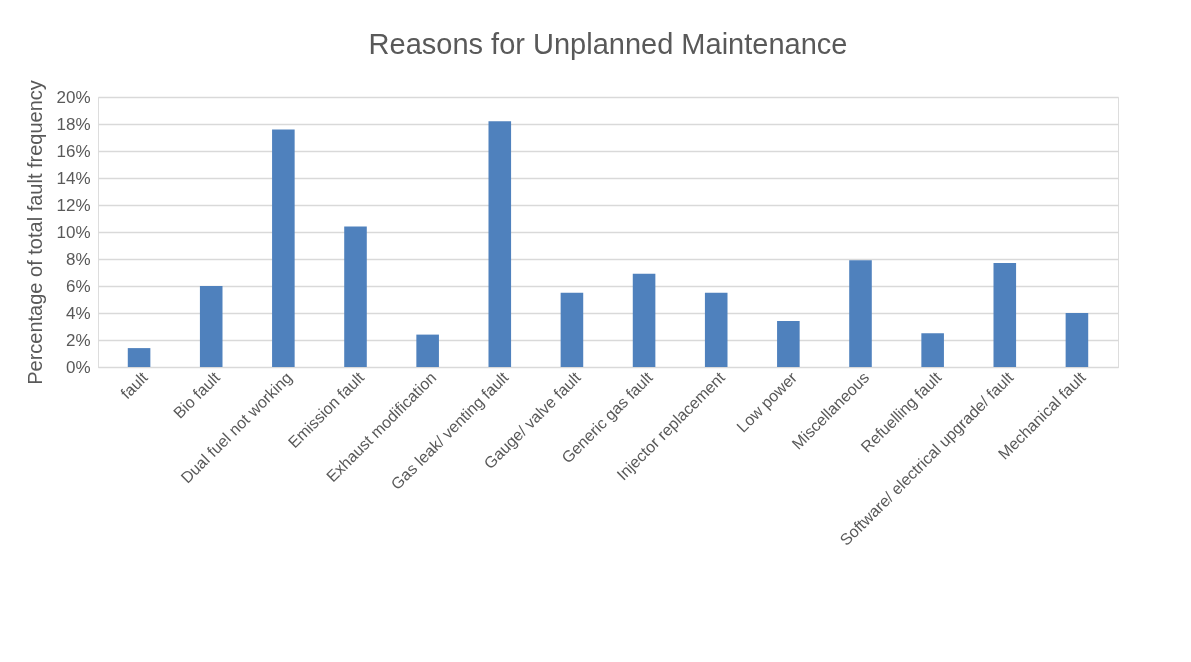 This screenshot has width=1191, height=662. I want to click on y-tick-label: 6%, so click(78, 286).